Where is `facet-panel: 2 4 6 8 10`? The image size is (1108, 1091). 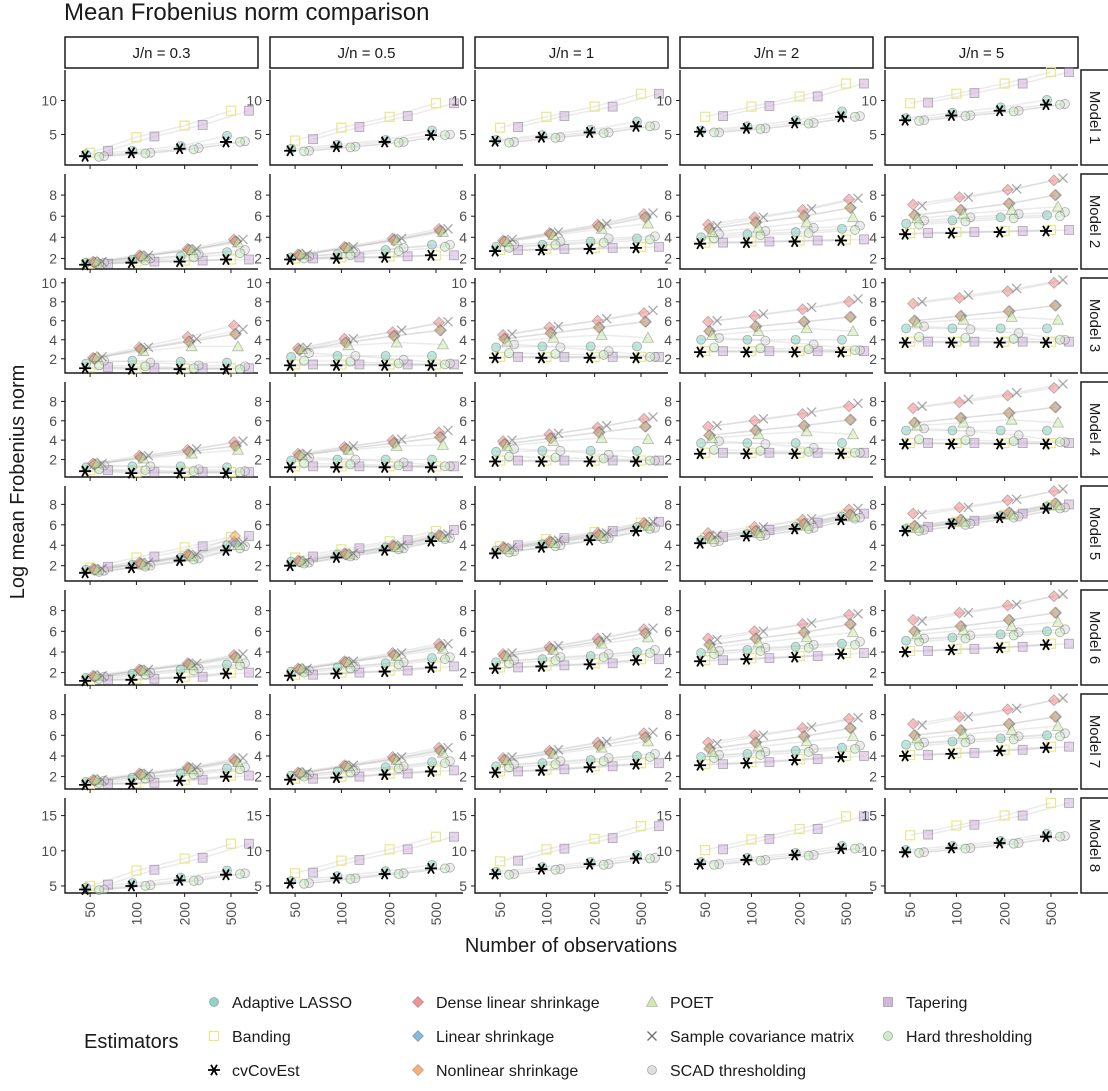 facet-panel: 2 4 6 8 10 is located at coordinates (764, 326).